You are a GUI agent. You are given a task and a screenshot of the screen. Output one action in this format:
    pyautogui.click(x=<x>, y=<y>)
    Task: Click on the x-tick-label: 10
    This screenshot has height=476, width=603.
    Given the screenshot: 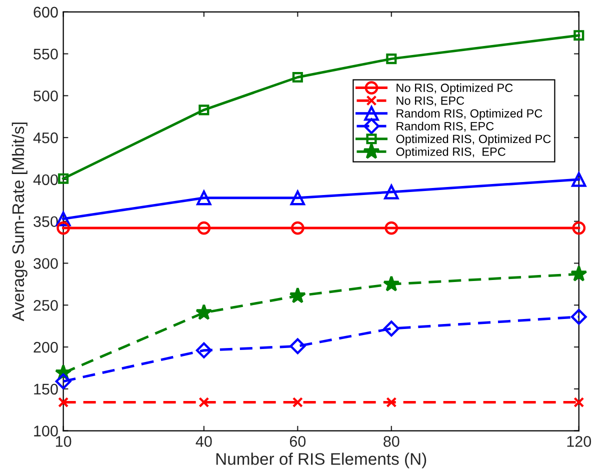 What is the action you would take?
    pyautogui.click(x=64, y=441)
    